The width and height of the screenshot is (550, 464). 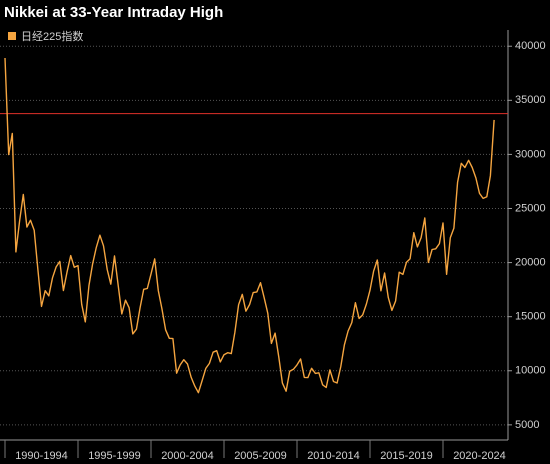 What do you see at coordinates (530, 371) in the screenshot?
I see `y-tick-label: 10000` at bounding box center [530, 371].